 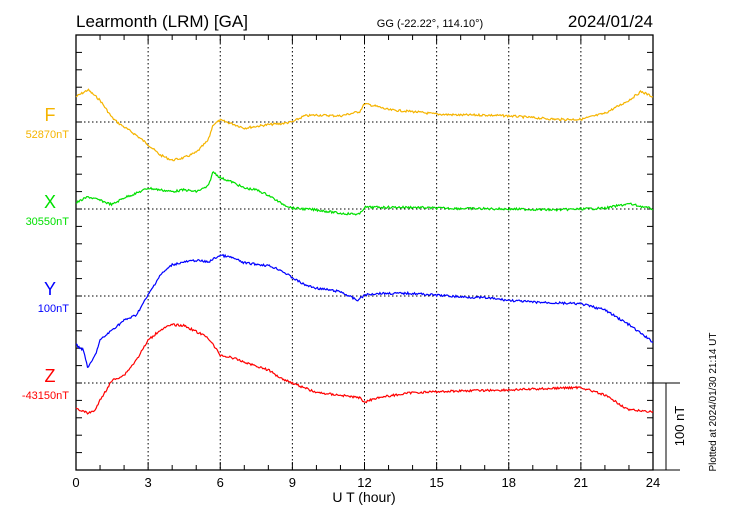 I want to click on x-tick-label: 3, so click(x=148, y=482).